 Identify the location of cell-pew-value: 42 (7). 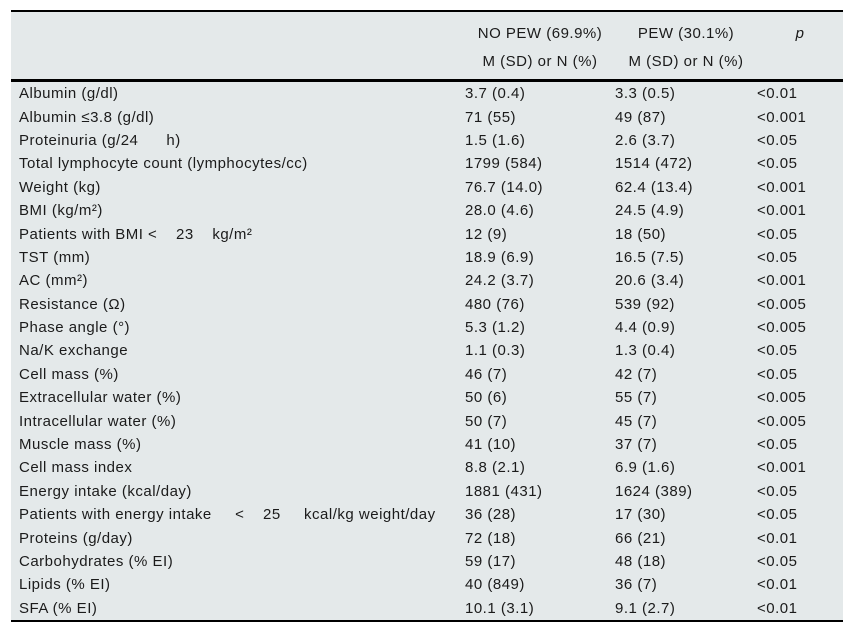
(636, 374).